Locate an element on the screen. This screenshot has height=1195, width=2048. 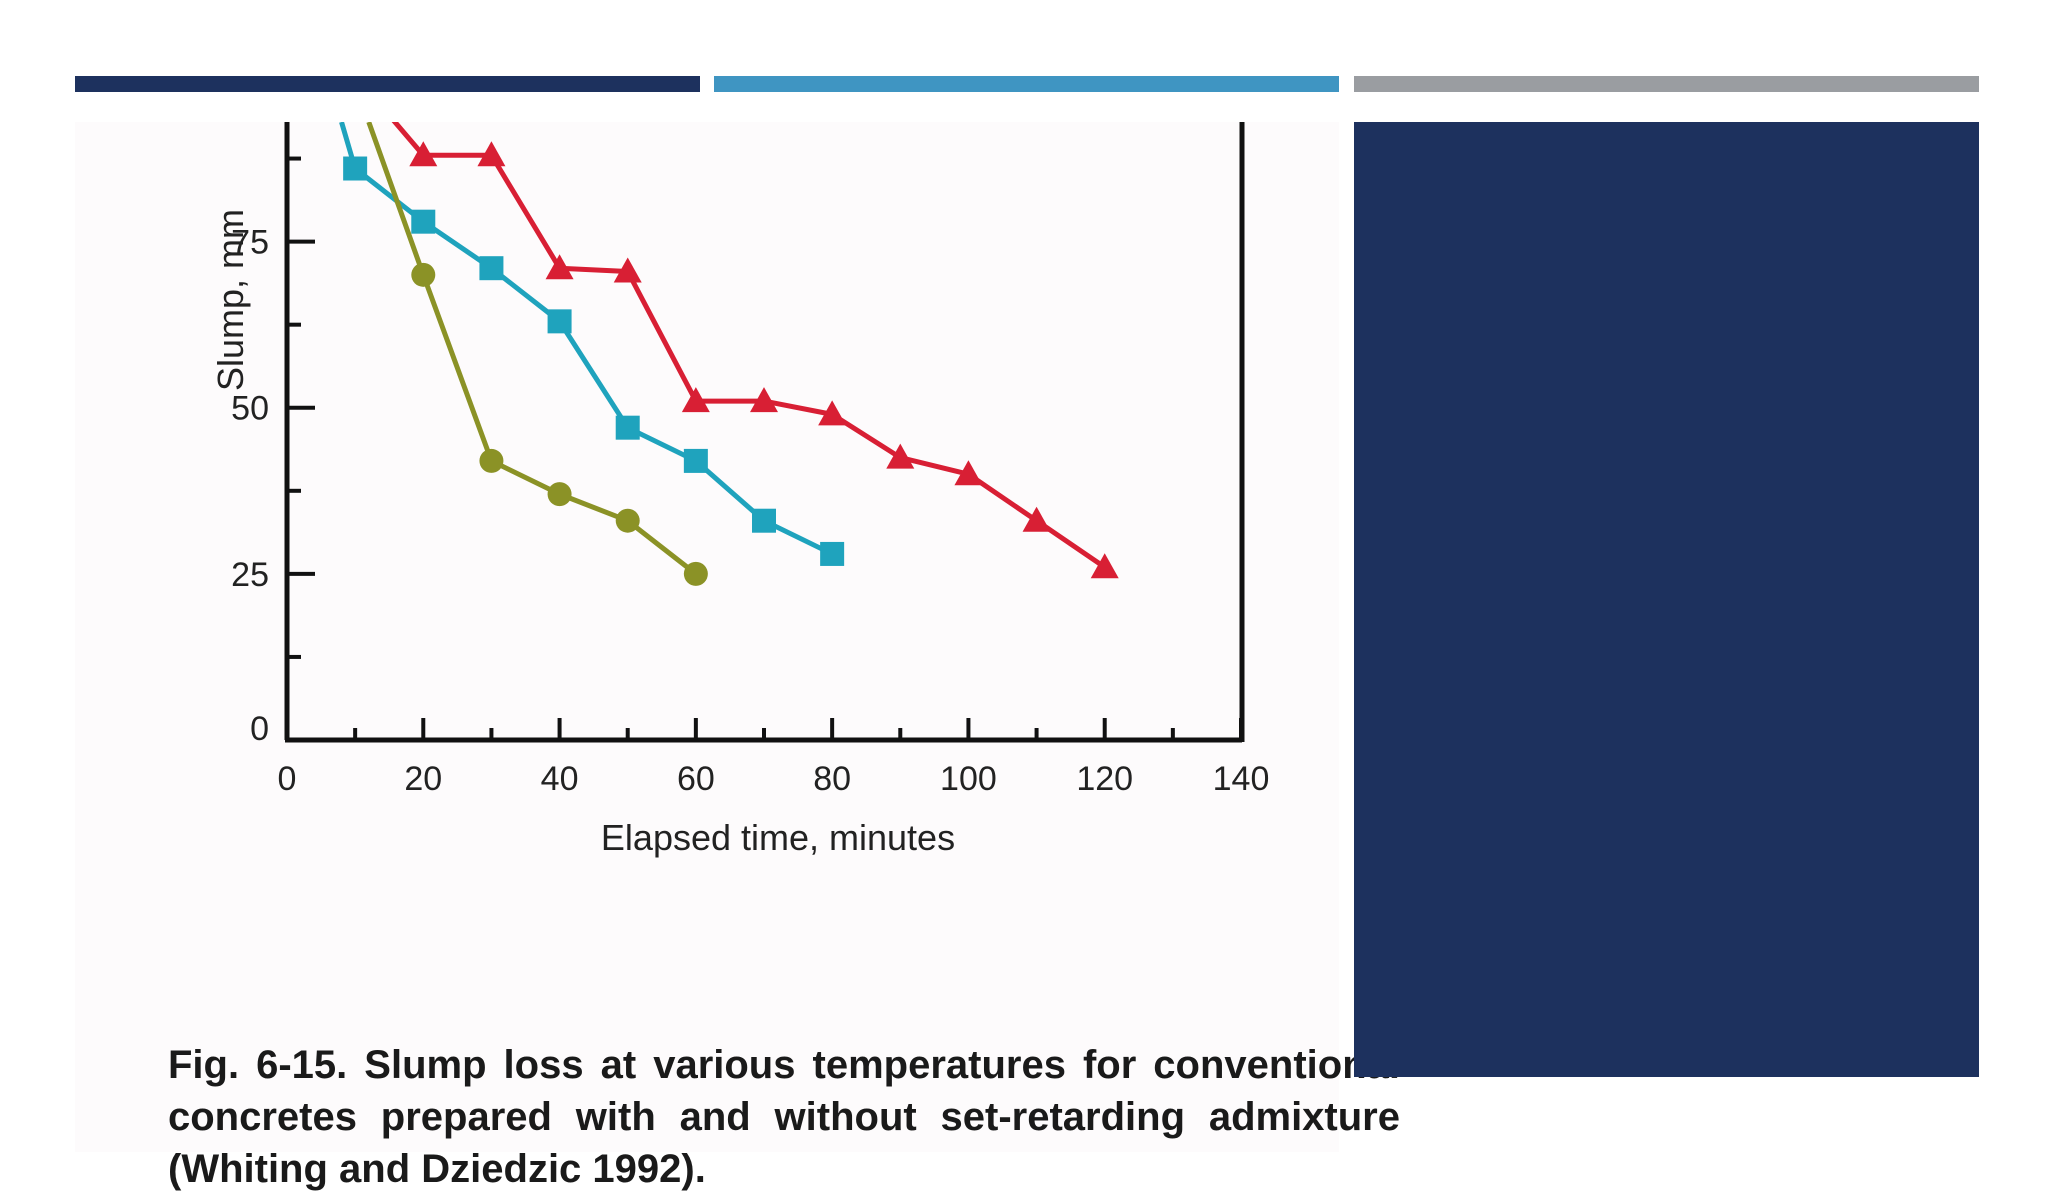
x-tick-label: 20 is located at coordinates (423, 779).